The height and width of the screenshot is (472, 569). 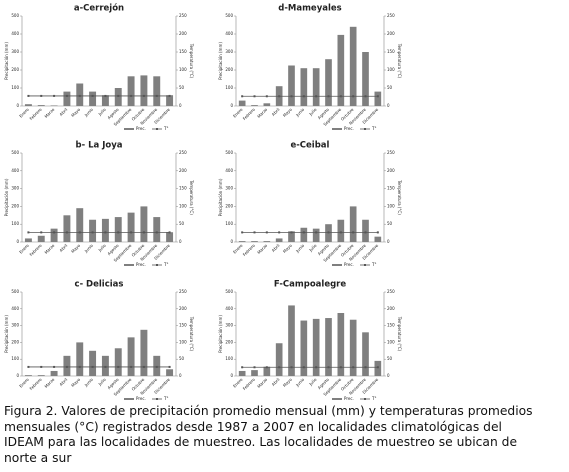 I want to click on y-tick-label: 400, so click(x=229, y=308).